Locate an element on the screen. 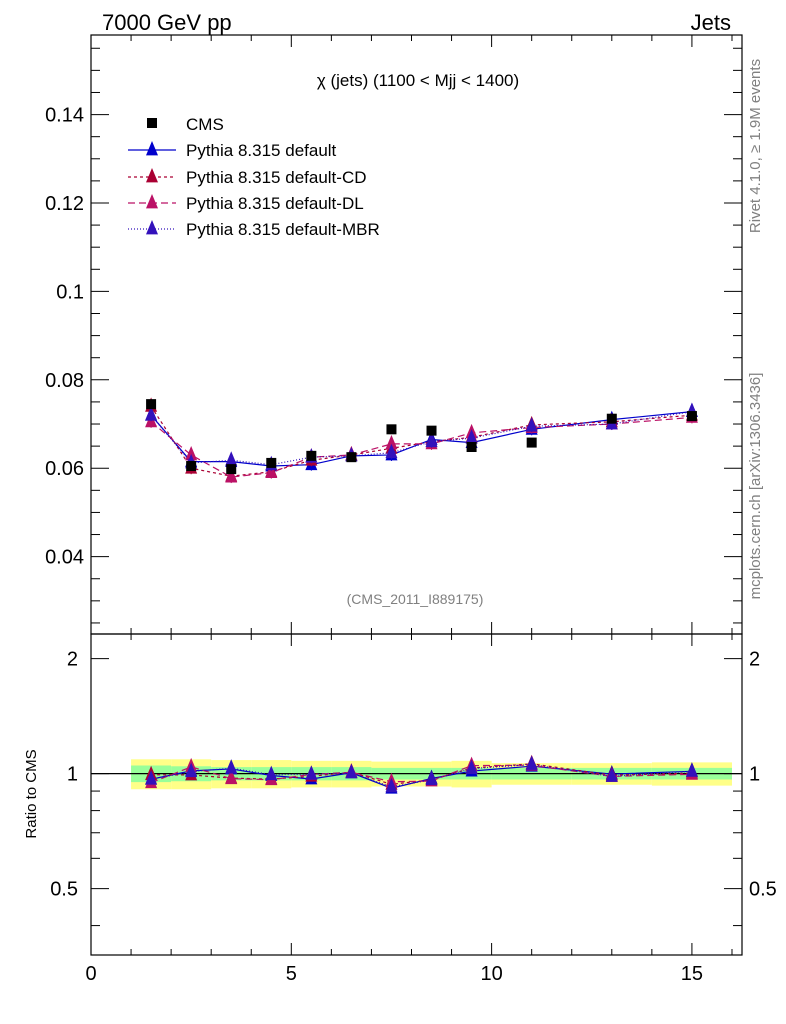 The image size is (786, 1024). ratio-y-tick-label: 0.5 is located at coordinates (64, 890).